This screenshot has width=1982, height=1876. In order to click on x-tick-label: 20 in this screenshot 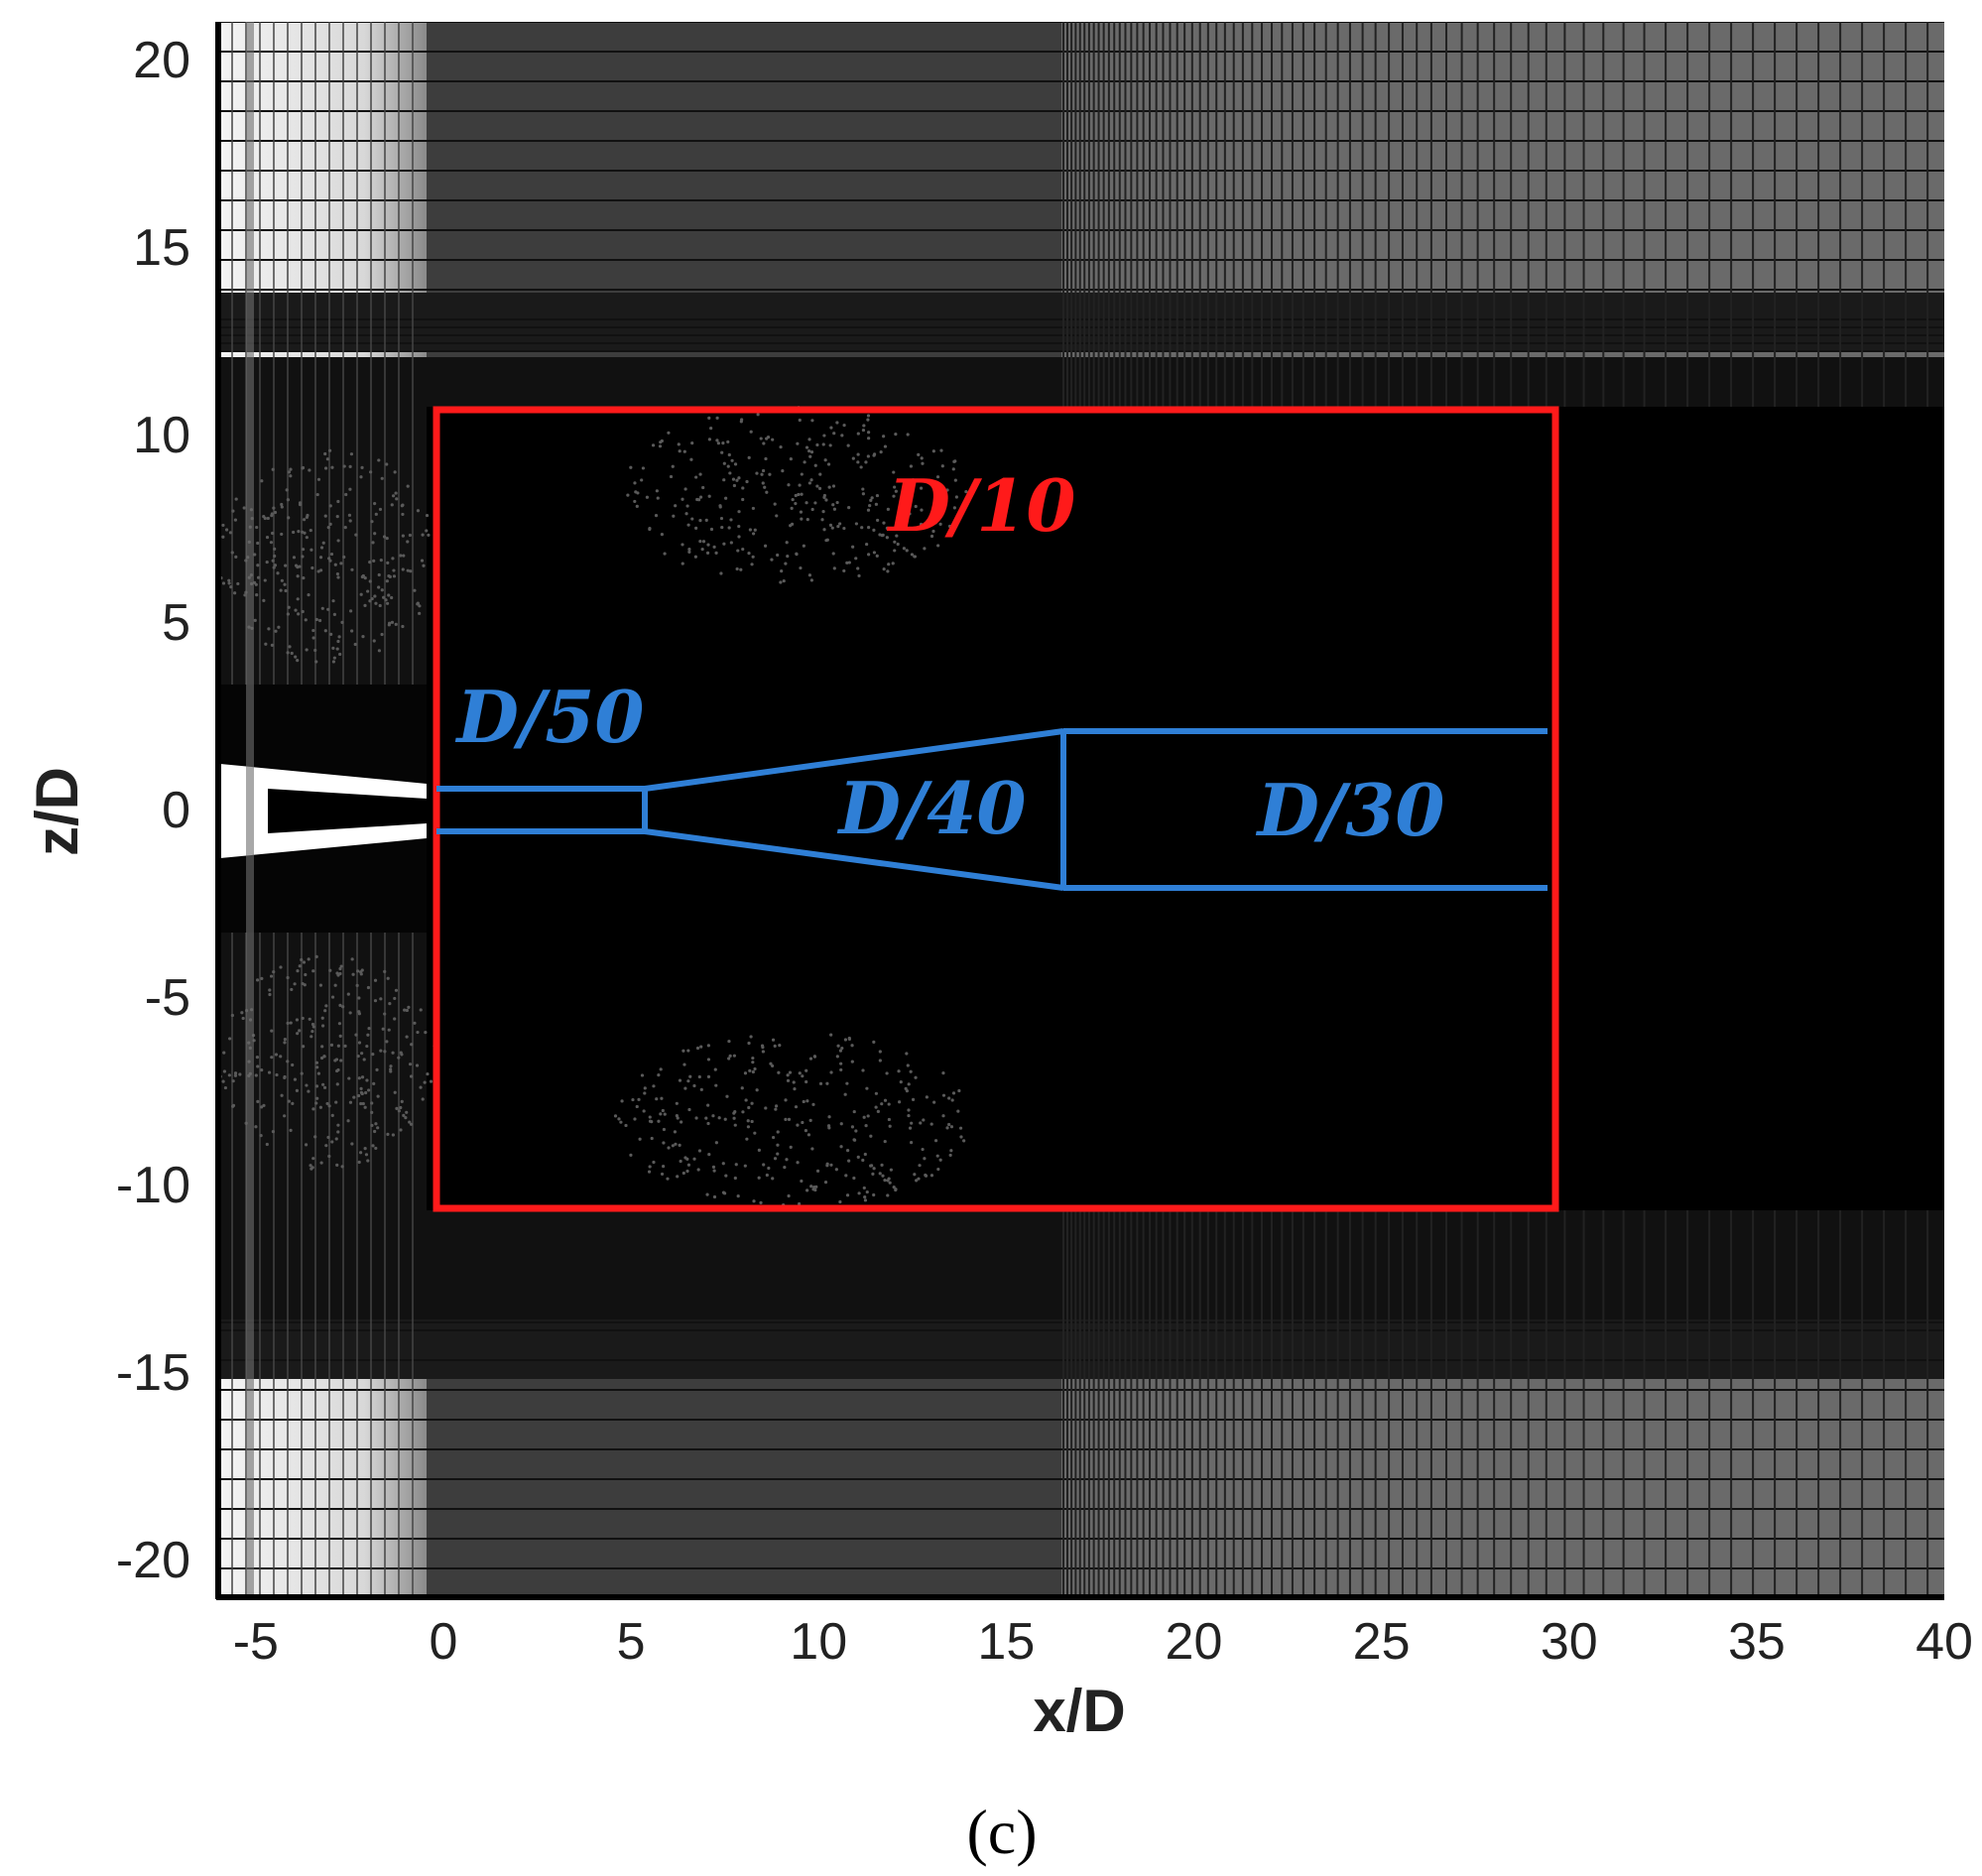, I will do `click(1194, 1642)`.